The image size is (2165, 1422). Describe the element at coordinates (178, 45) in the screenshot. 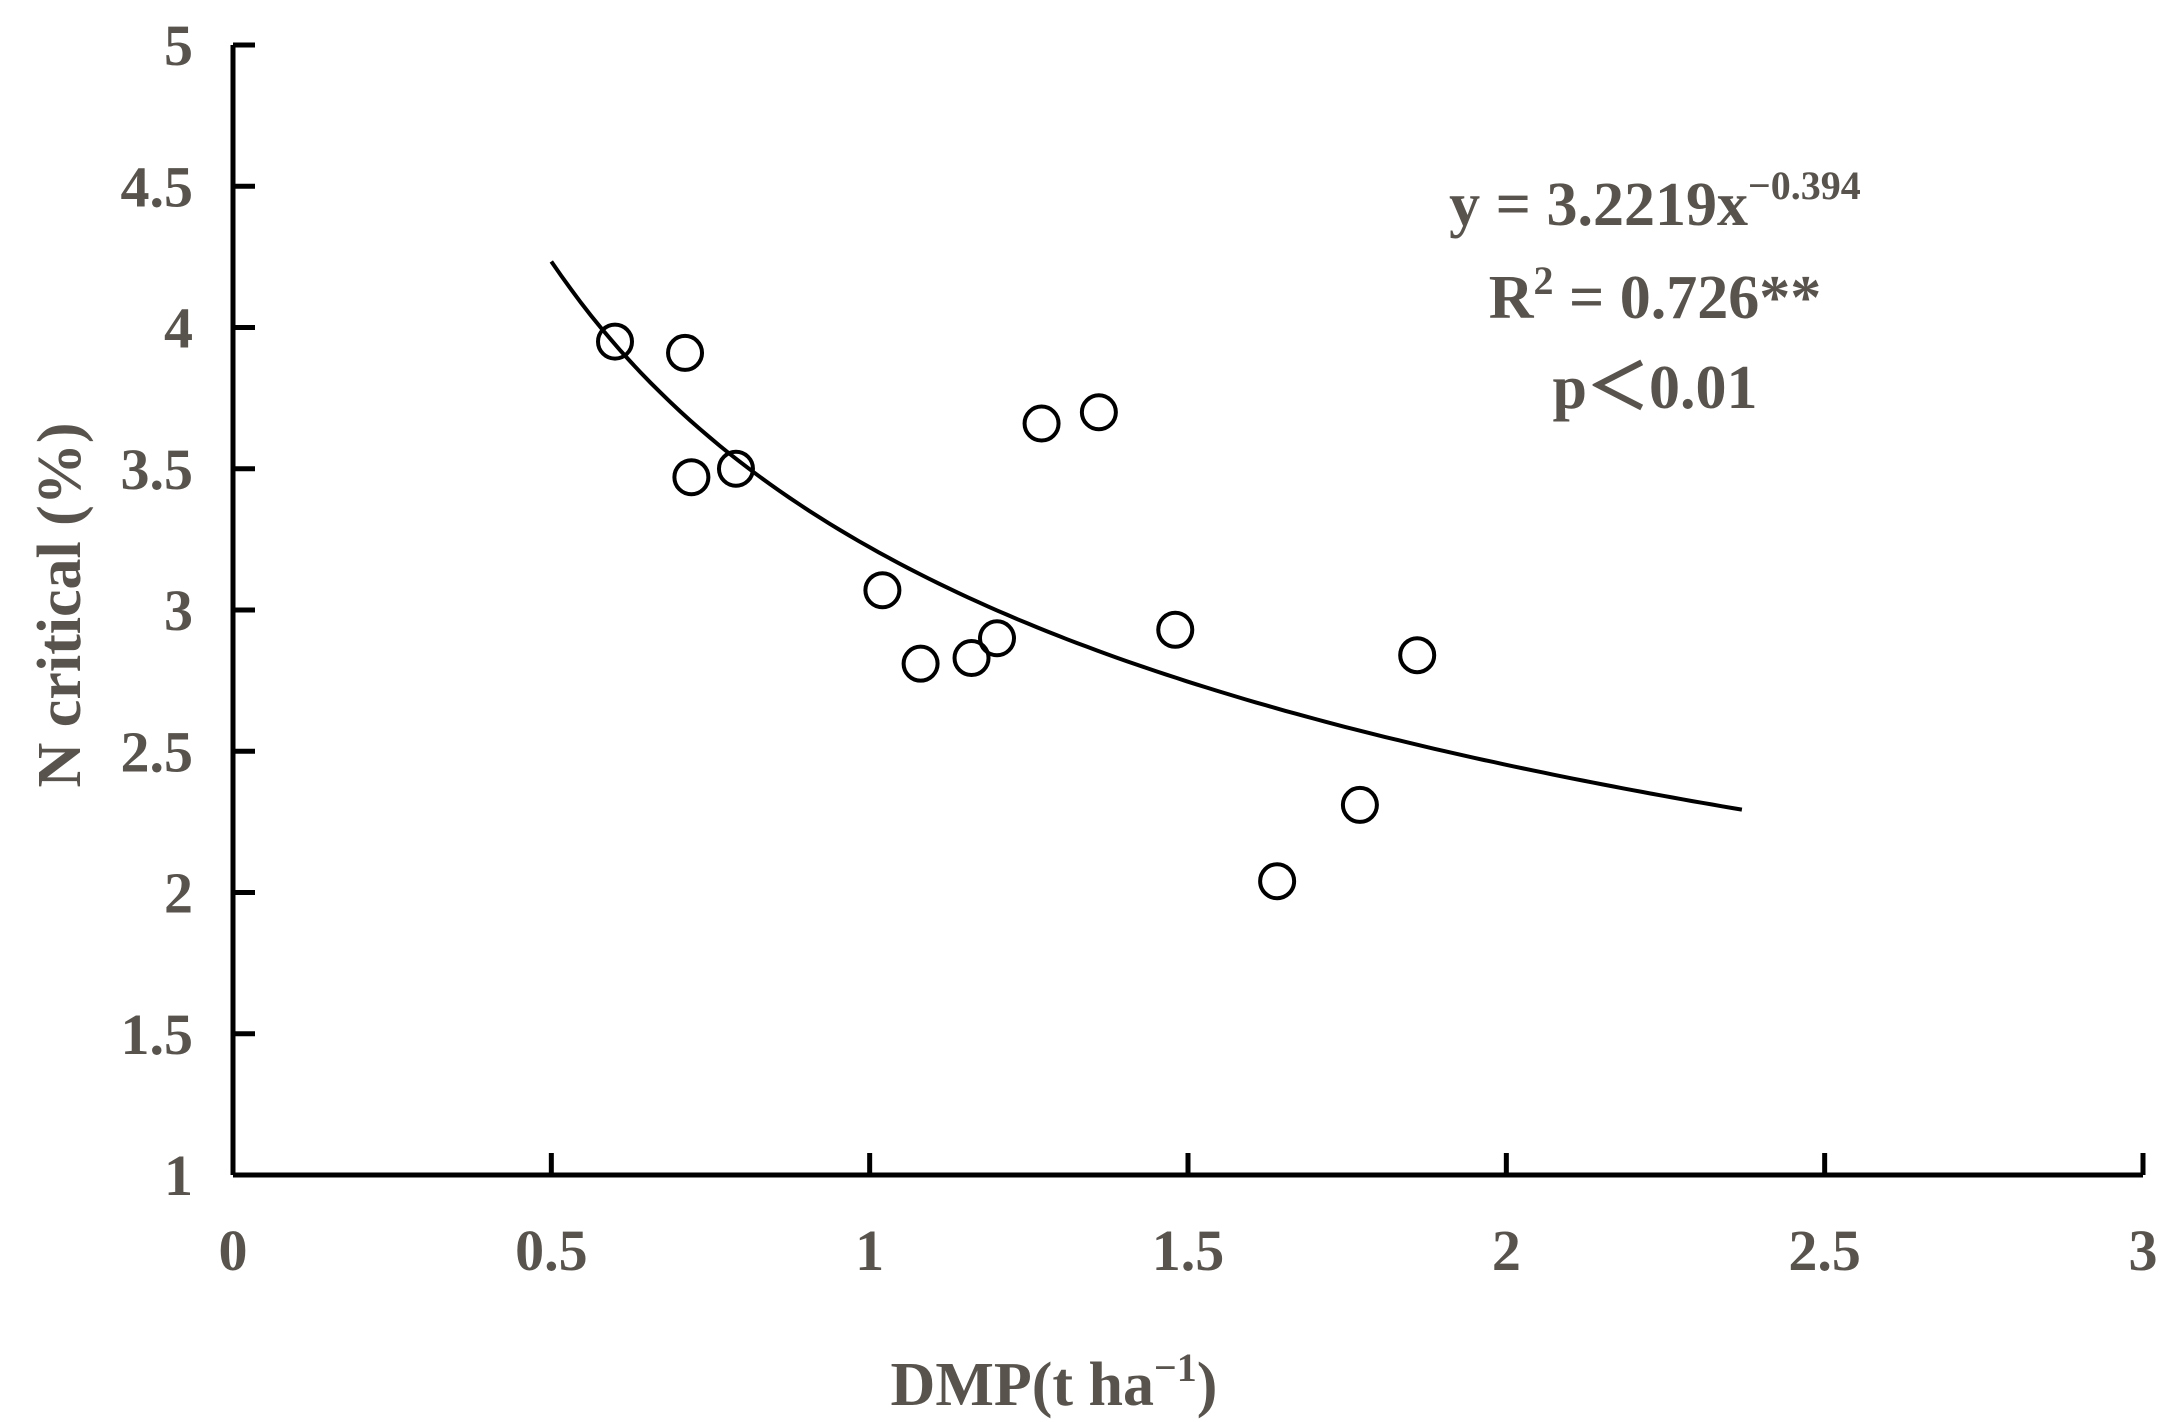

I see `y-tick-label: 5` at that location.